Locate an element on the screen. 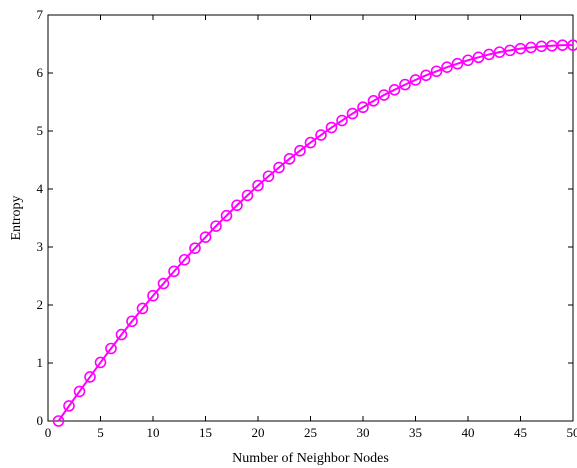 This screenshot has height=468, width=577. y-tick-label: 1 is located at coordinates (40, 362).